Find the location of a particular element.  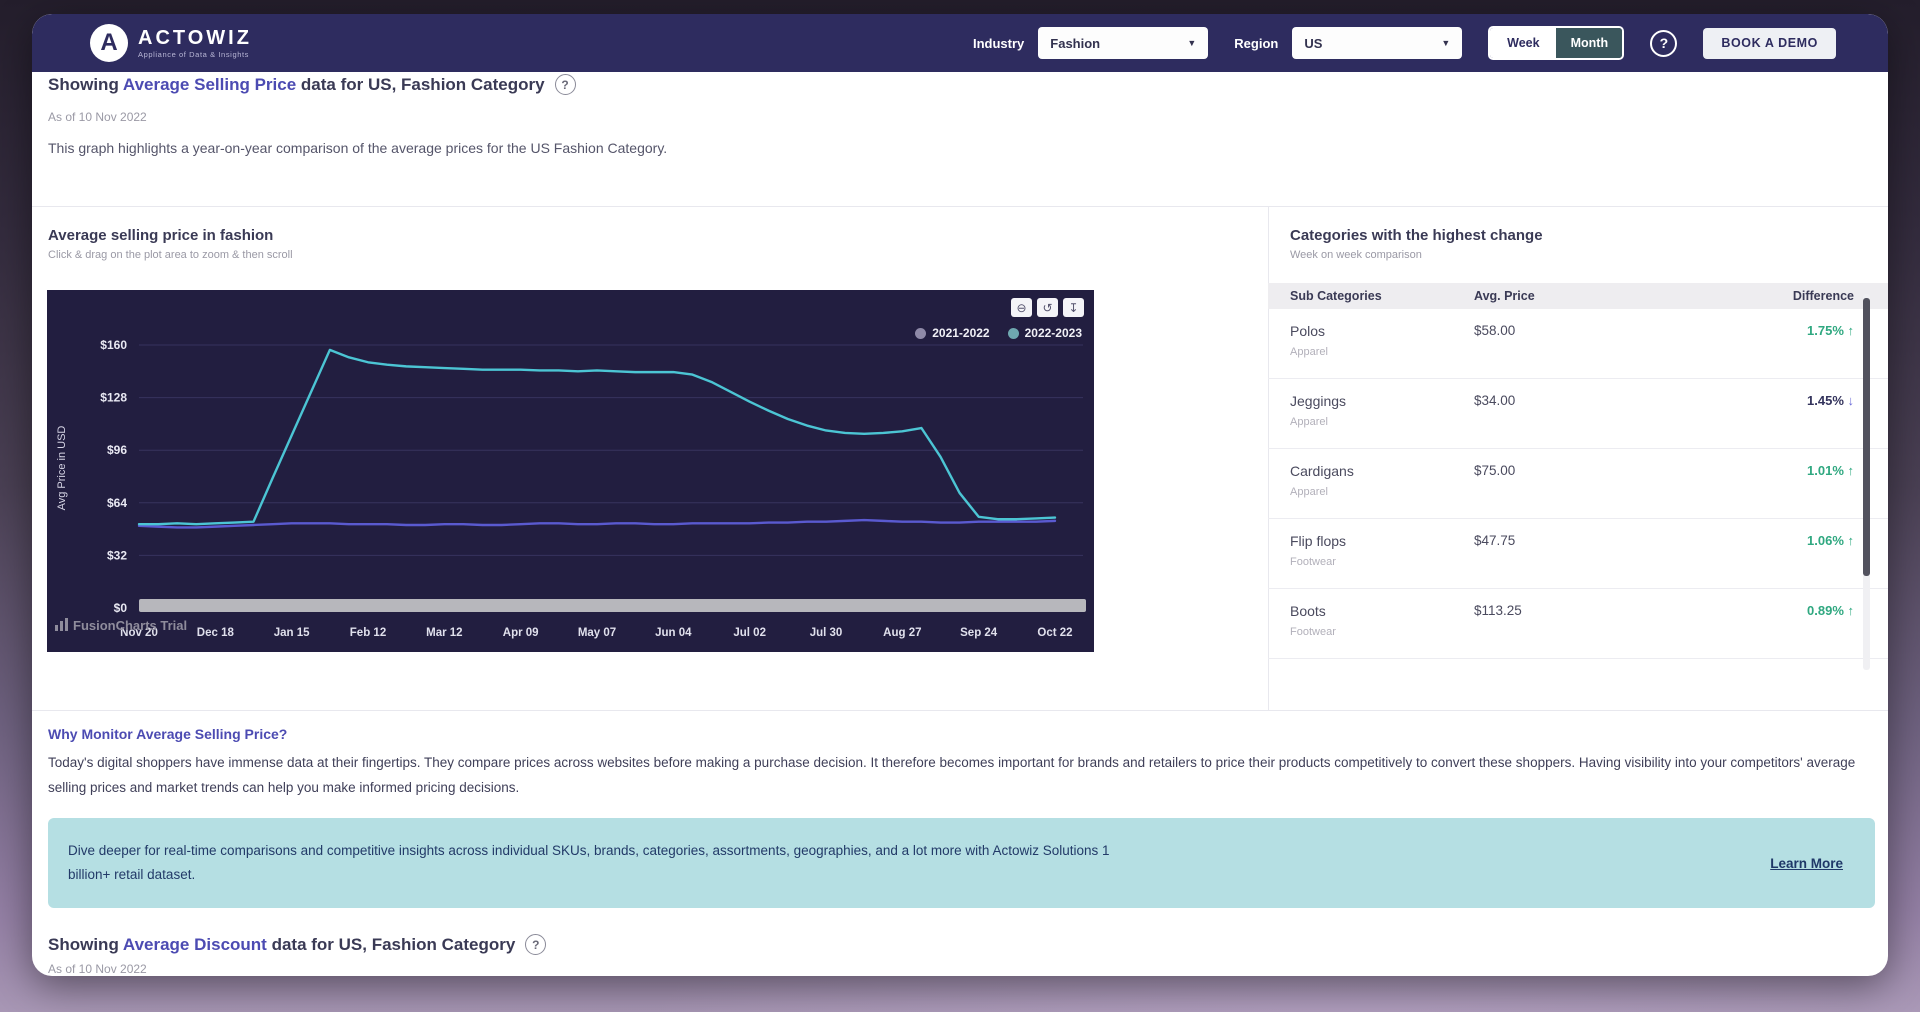

difference-value: 1.45% ↓ is located at coordinates (1830, 400).